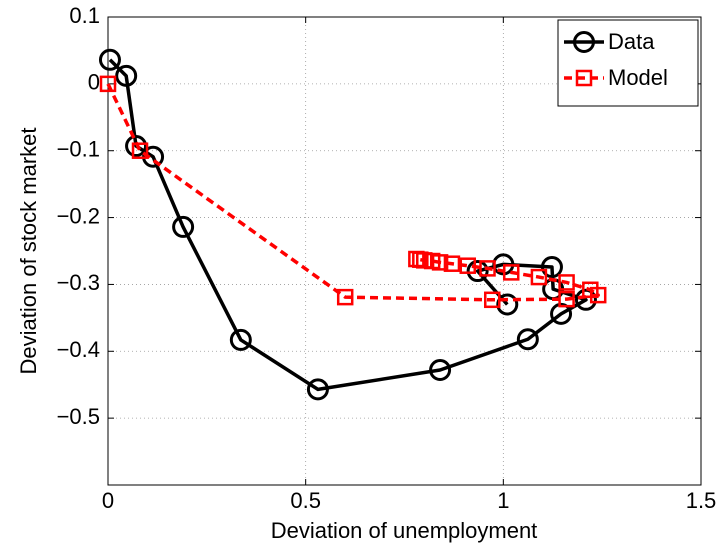 The height and width of the screenshot is (557, 724). What do you see at coordinates (78, 215) in the screenshot?
I see `y-tick-label: −0.2` at bounding box center [78, 215].